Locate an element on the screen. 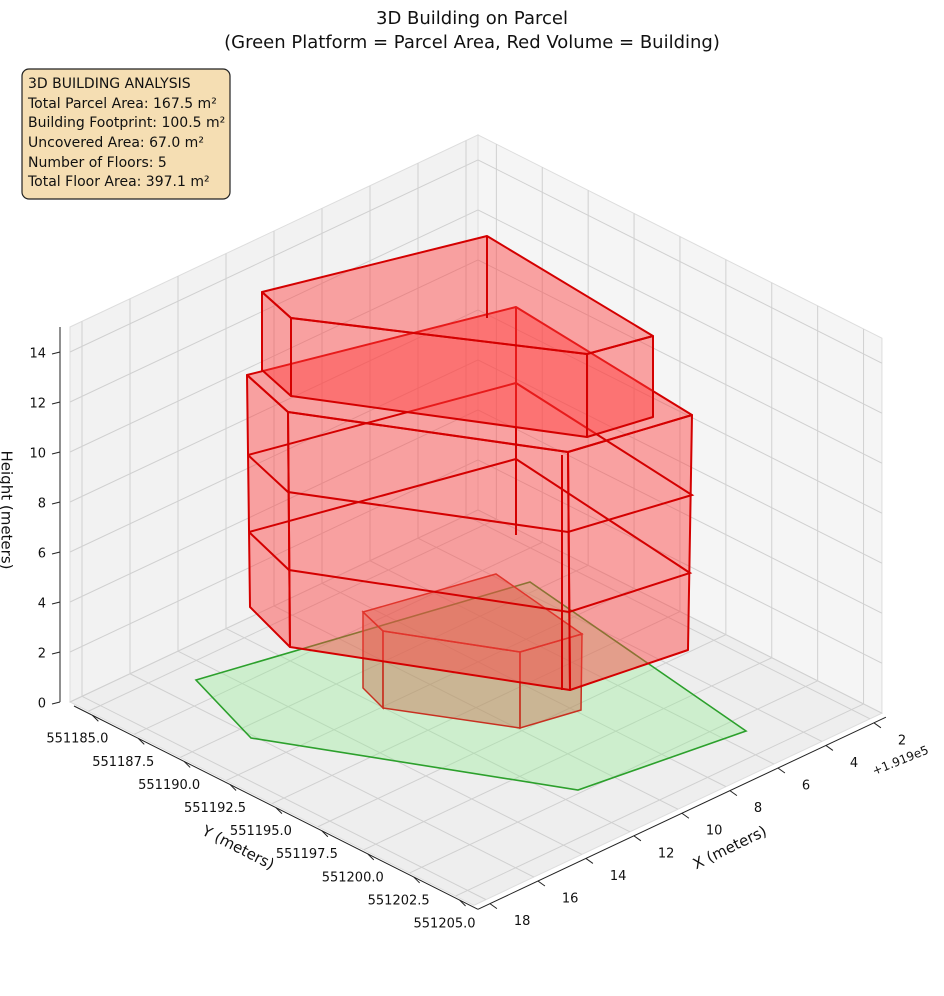  y-tick-label: 551192.5 is located at coordinates (215, 808).